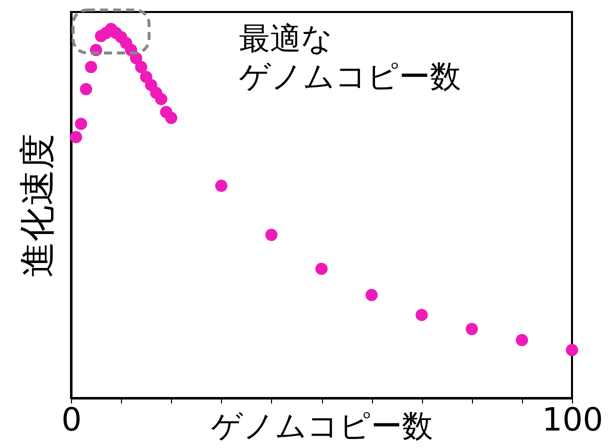  I want to click on annotation: 最適なゲノムコピー数, so click(350, 57).